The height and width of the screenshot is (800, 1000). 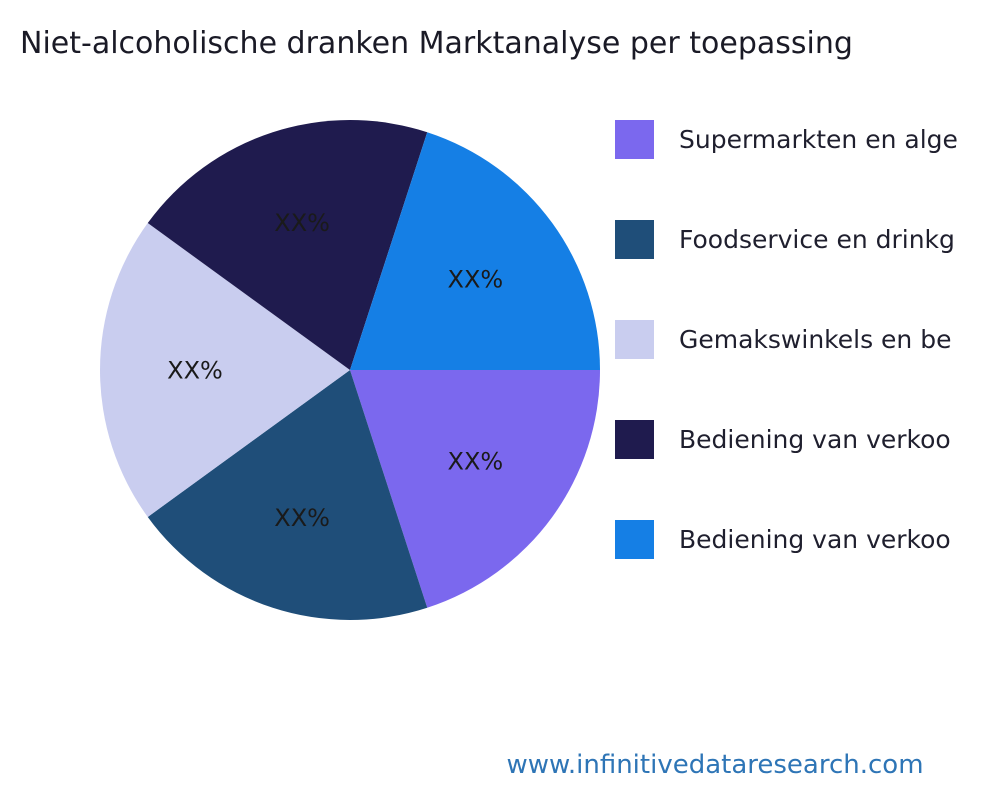 What do you see at coordinates (818, 139) in the screenshot?
I see `legend-label: Supermarkten en alge` at bounding box center [818, 139].